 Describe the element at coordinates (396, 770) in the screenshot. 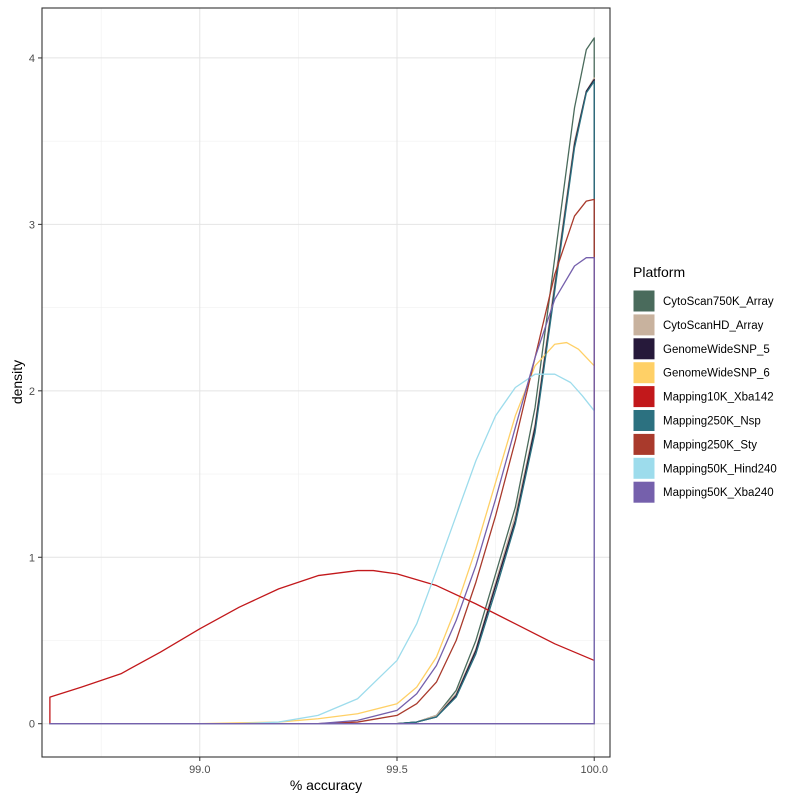

I see `x-tick-label: 99.5` at that location.